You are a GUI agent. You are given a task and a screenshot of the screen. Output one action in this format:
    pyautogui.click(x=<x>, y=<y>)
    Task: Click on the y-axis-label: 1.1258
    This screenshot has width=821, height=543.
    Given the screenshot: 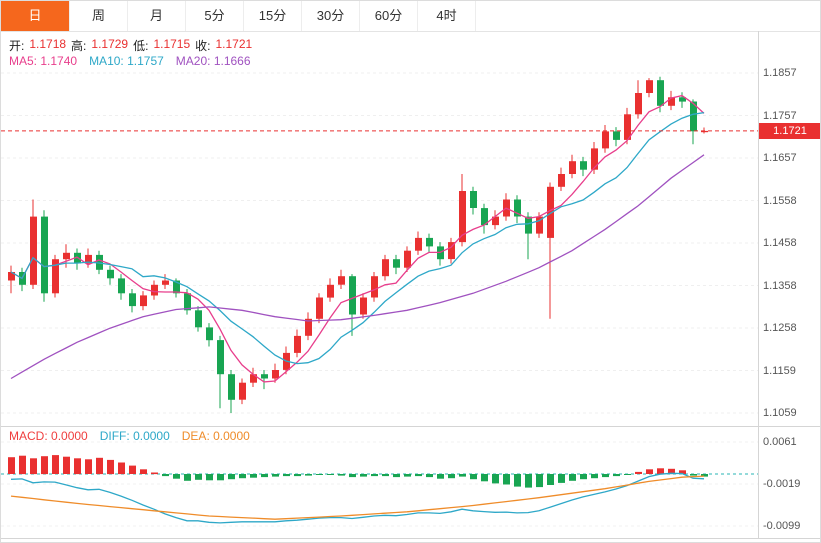 What is the action you would take?
    pyautogui.click(x=780, y=328)
    